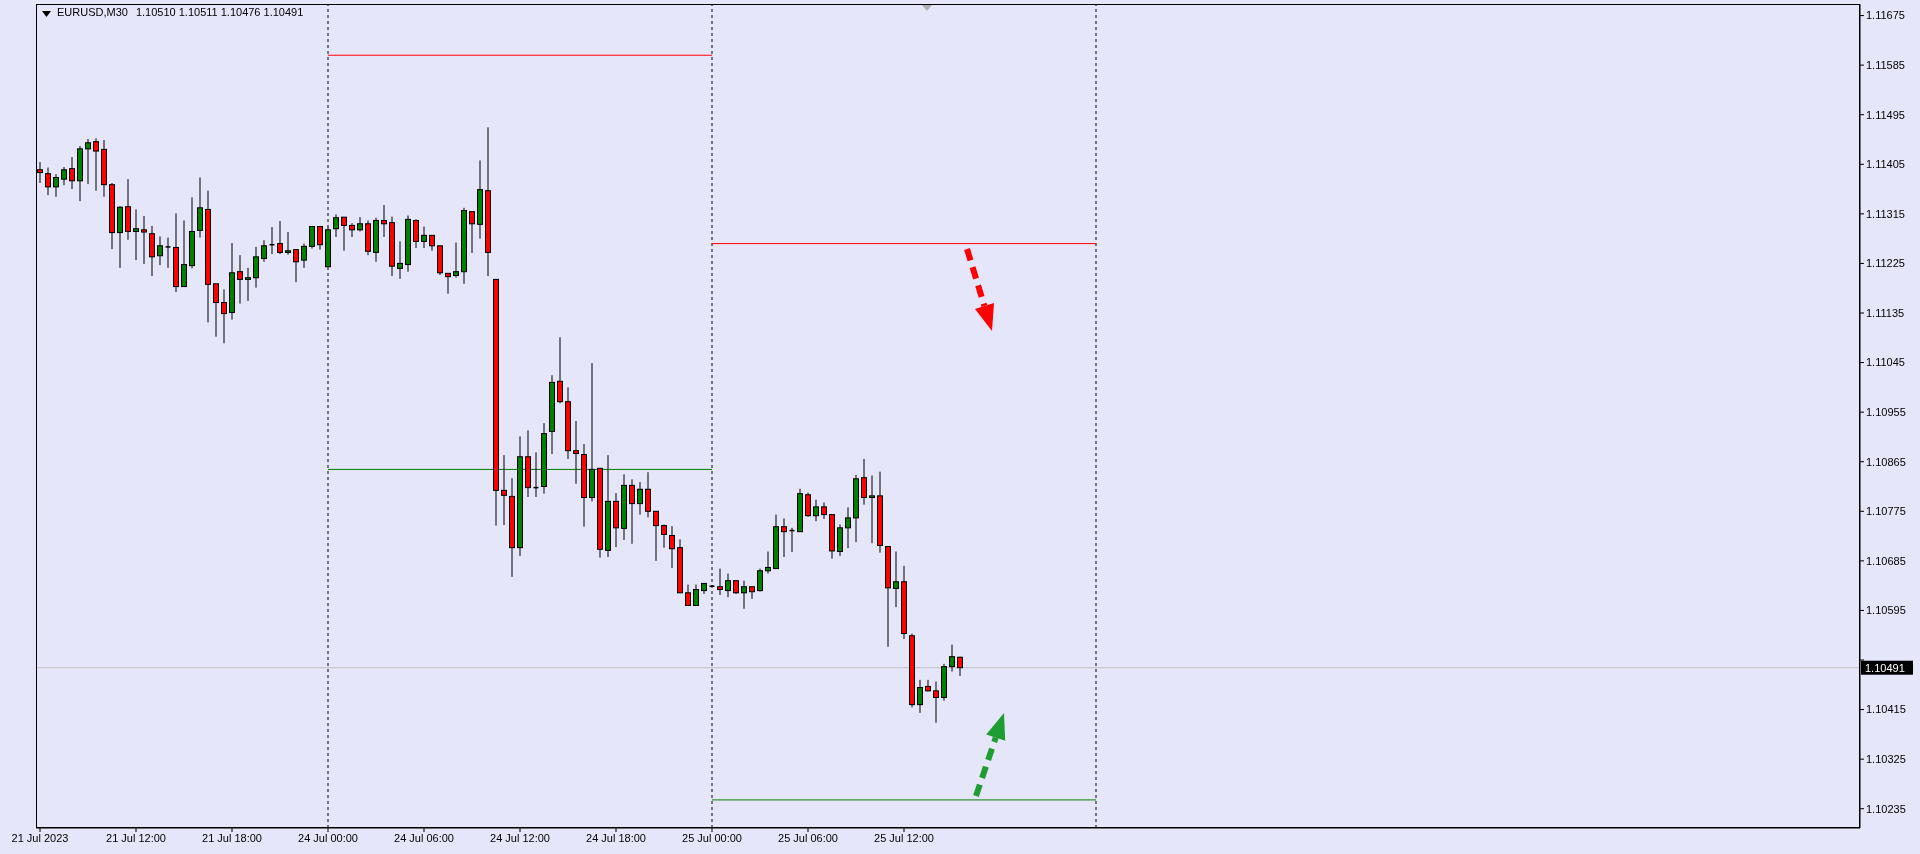  Describe the element at coordinates (232, 837) in the screenshot. I see `x-tick-label: 21 Jul 18:00` at that location.